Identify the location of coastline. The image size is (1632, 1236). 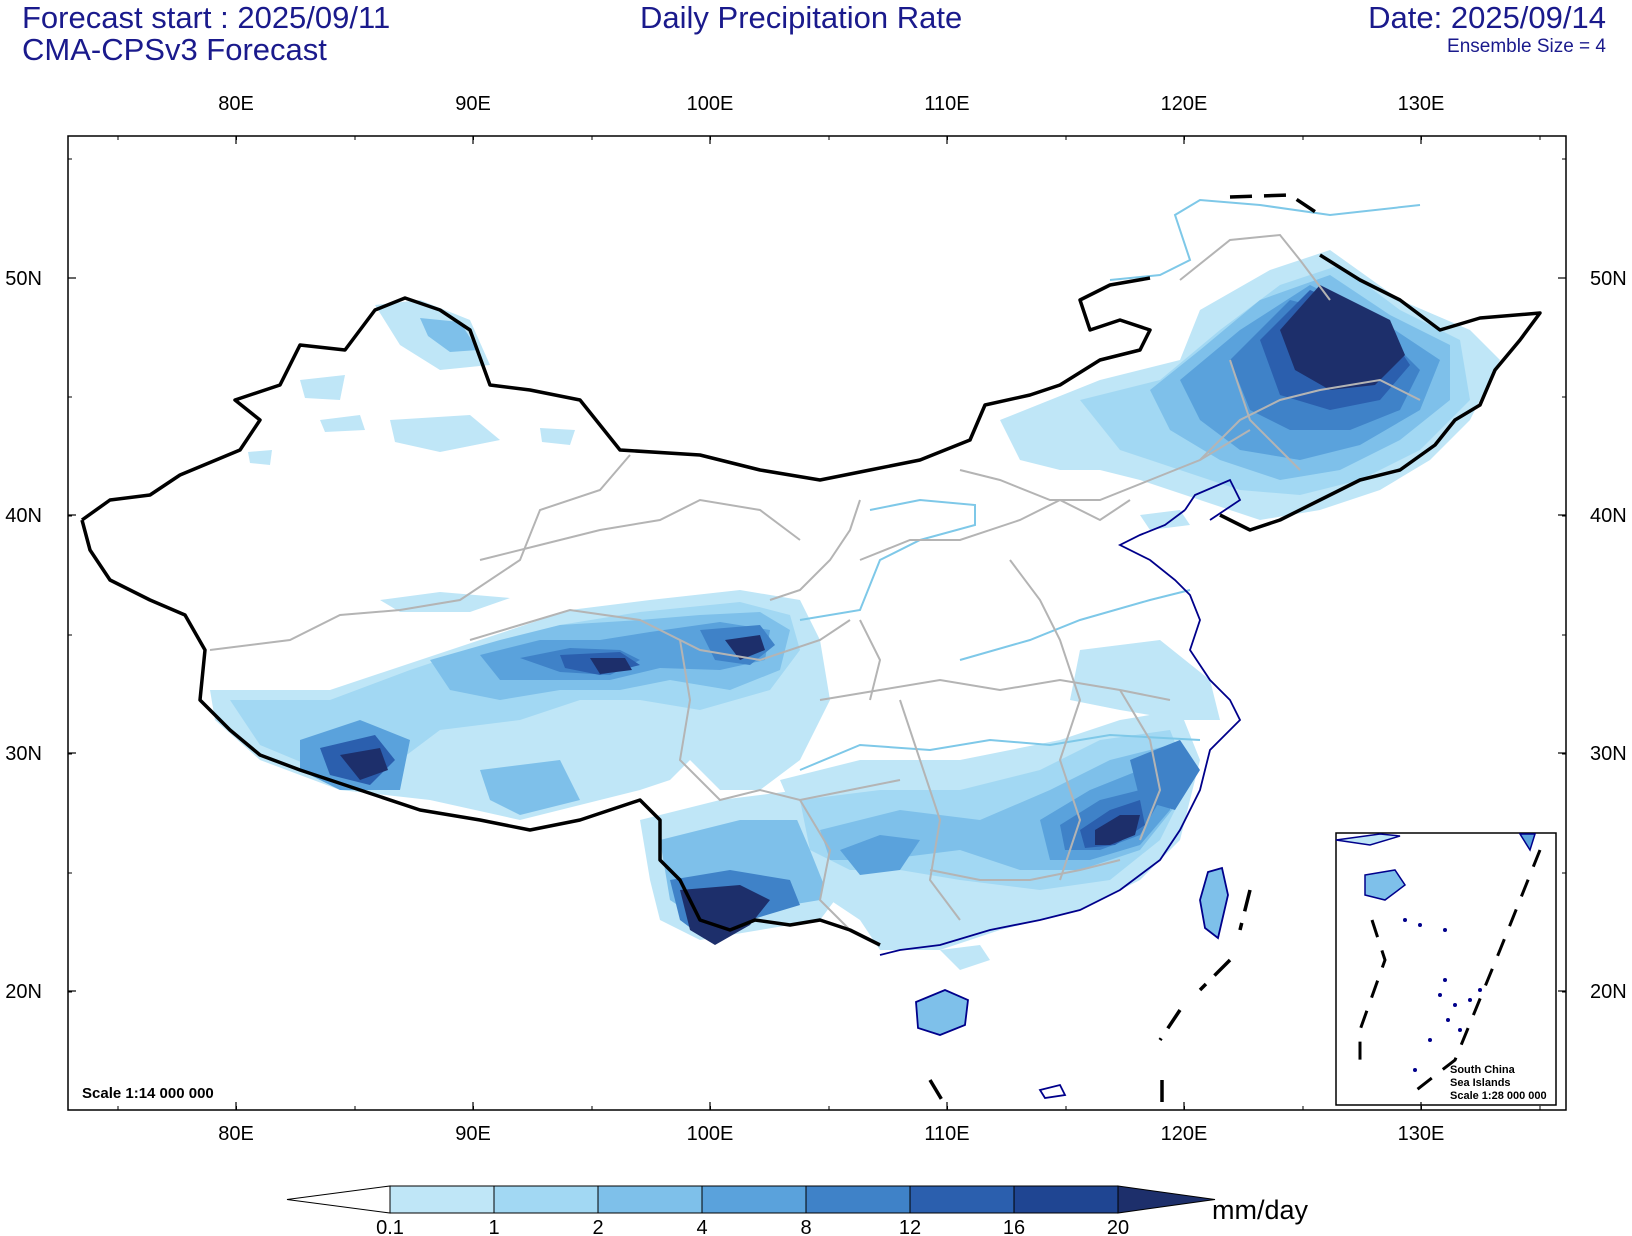
(1060, 788).